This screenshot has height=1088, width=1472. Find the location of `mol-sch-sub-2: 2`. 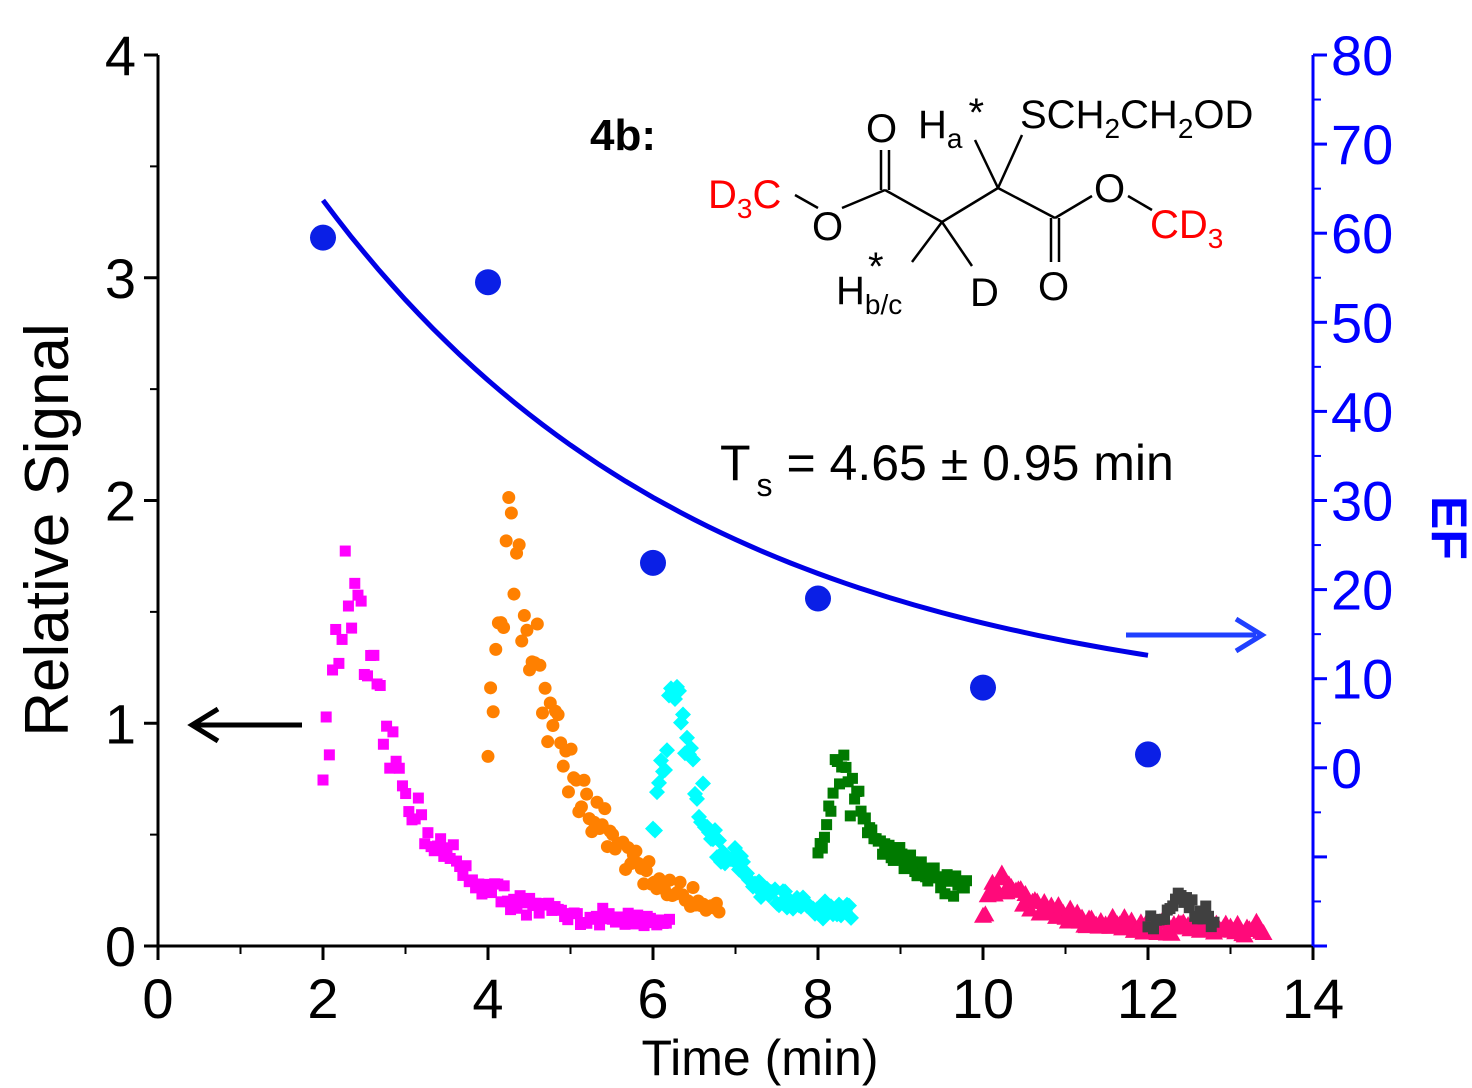

mol-sch-sub-2: 2 is located at coordinates (1186, 128).